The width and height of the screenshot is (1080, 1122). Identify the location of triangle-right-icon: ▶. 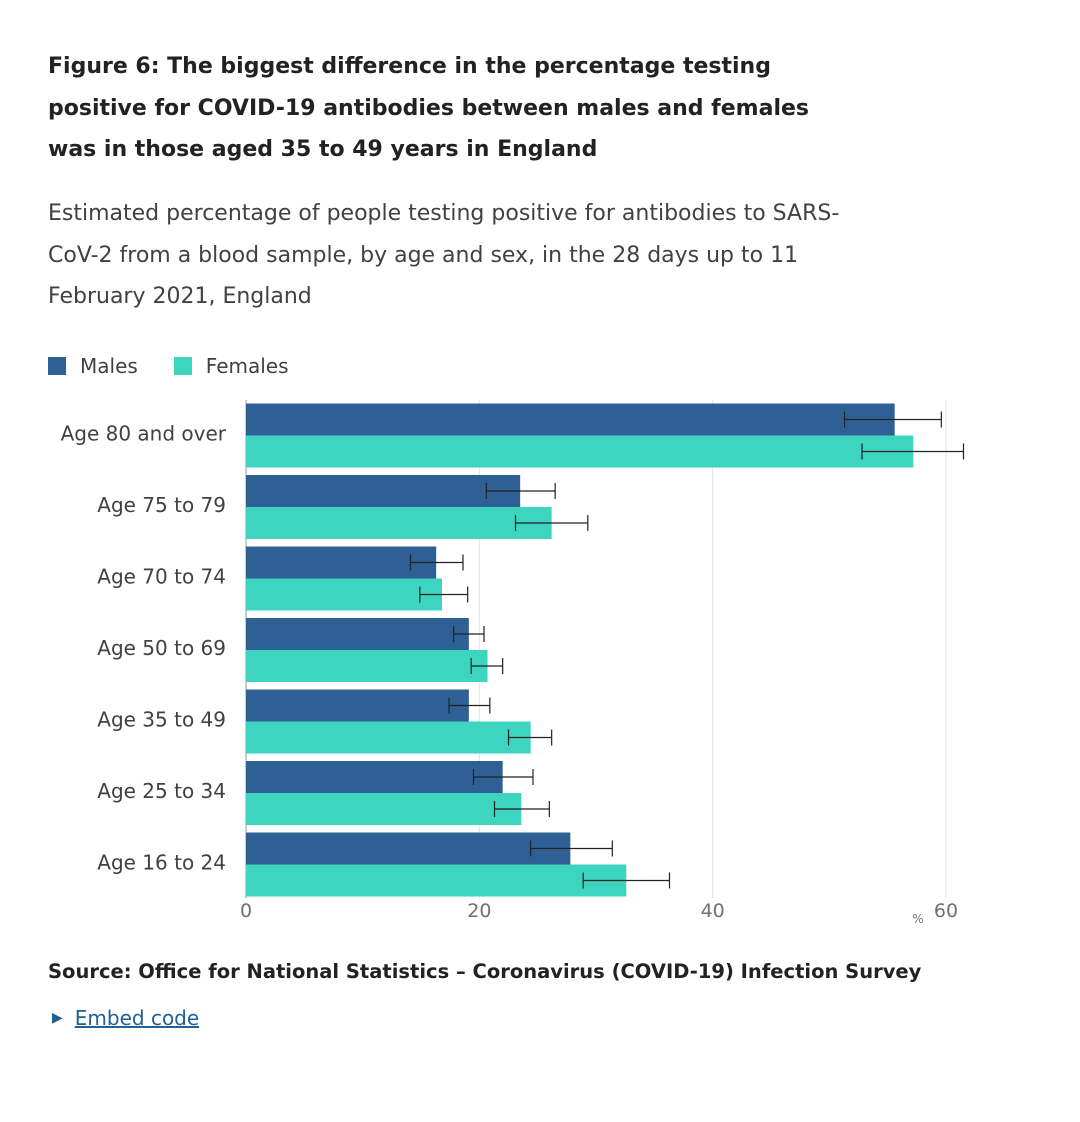
(57, 1018).